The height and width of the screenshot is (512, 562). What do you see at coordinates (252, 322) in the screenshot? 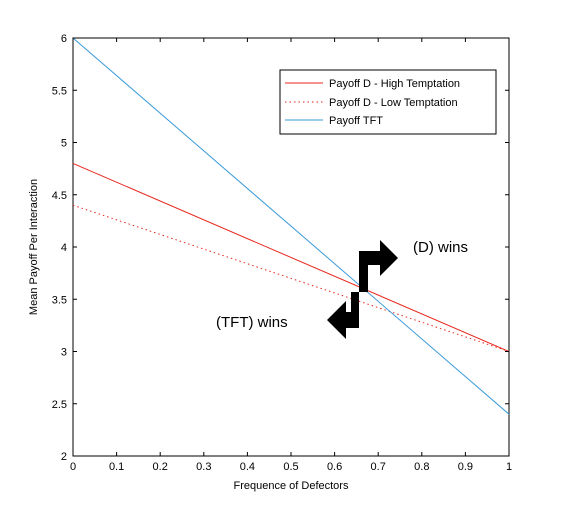
I see `annotation-tft-wins: (TFT) wins` at bounding box center [252, 322].